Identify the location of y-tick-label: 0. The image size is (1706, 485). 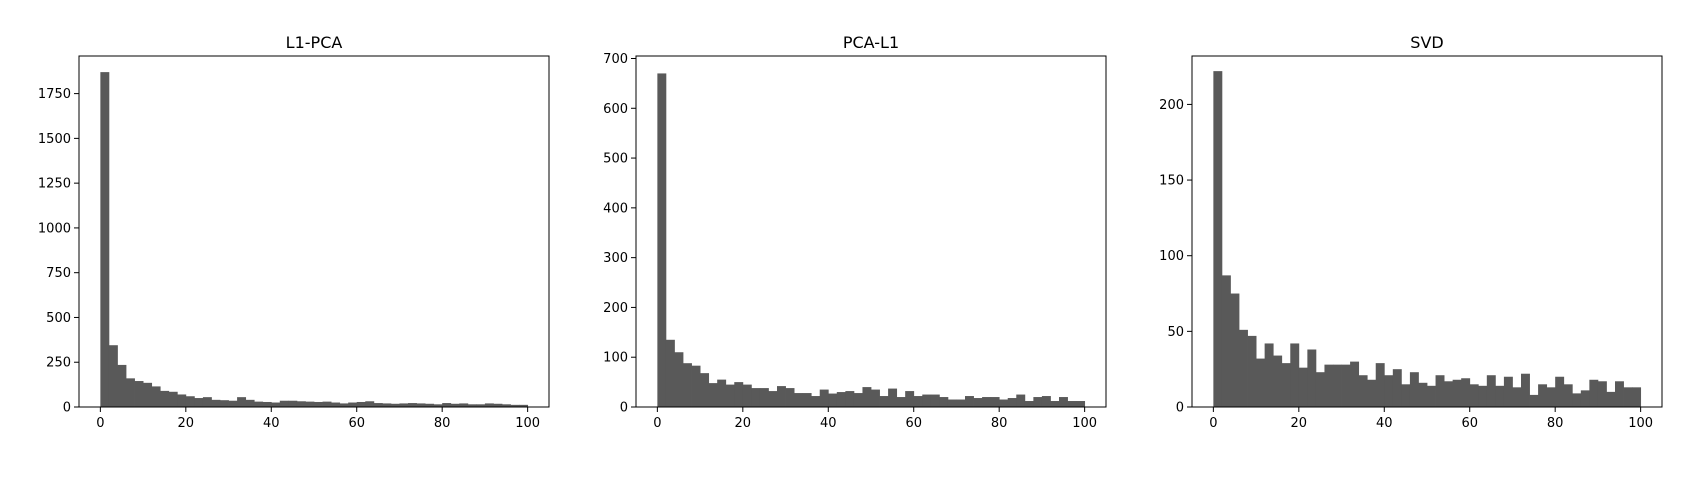
(1180, 408).